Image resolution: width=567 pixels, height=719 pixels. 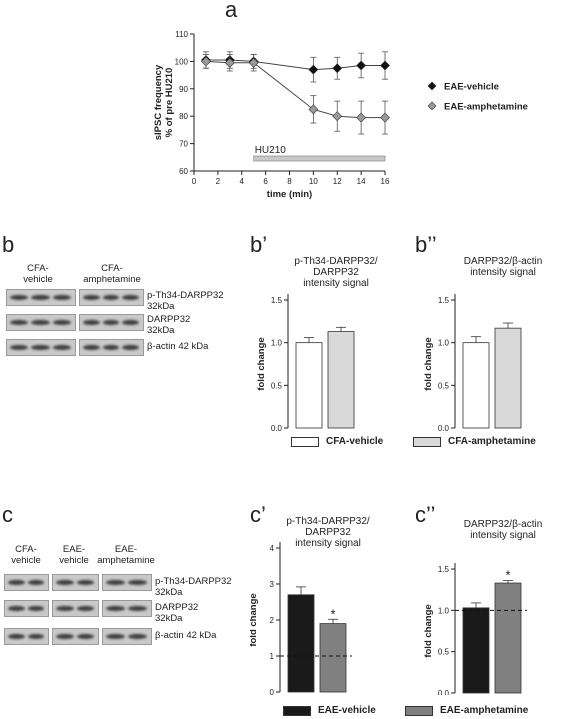 What do you see at coordinates (126, 555) in the screenshot?
I see `blot-c-group-label: EAE- amphetamine` at bounding box center [126, 555].